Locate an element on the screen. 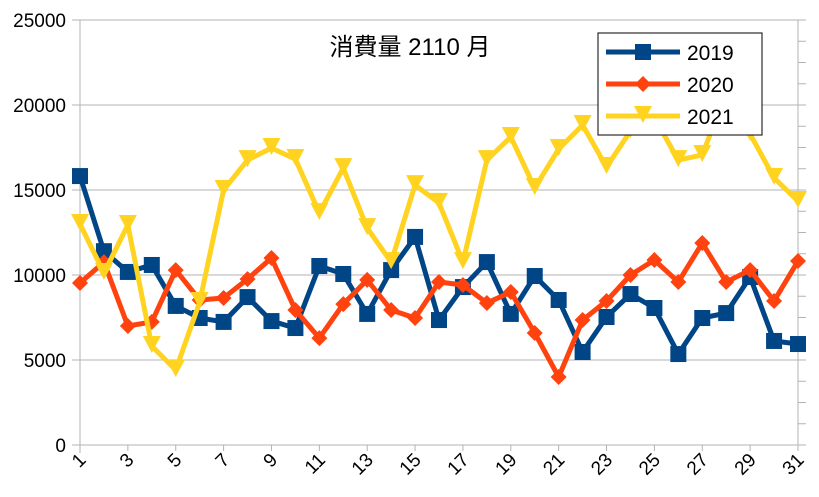  chart-title: 消費量 2110 月 is located at coordinates (410, 47).